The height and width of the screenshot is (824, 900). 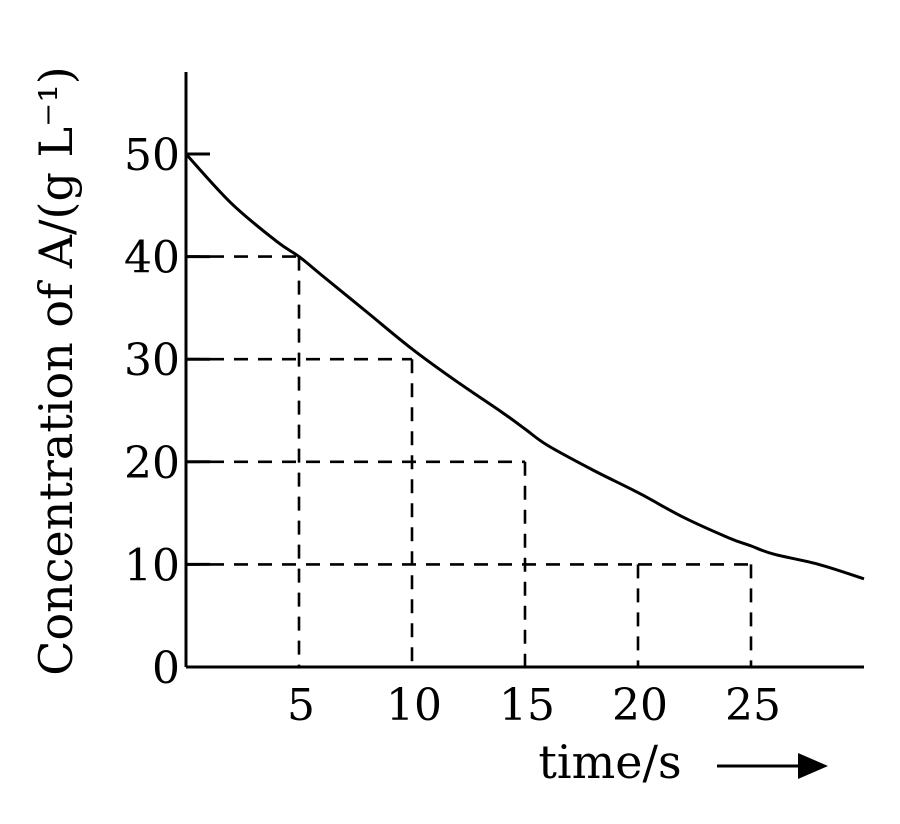 I want to click on x-tick-label: 5, so click(x=301, y=705).